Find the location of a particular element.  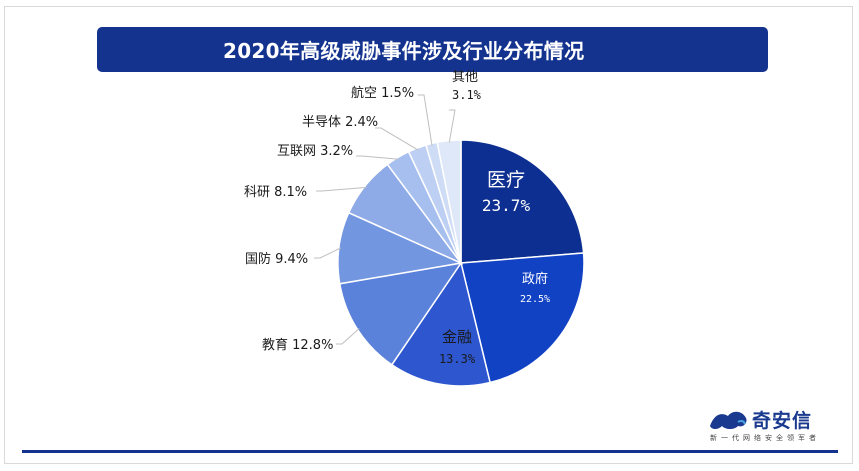

slice-label-2: 金融 is located at coordinates (457, 337).